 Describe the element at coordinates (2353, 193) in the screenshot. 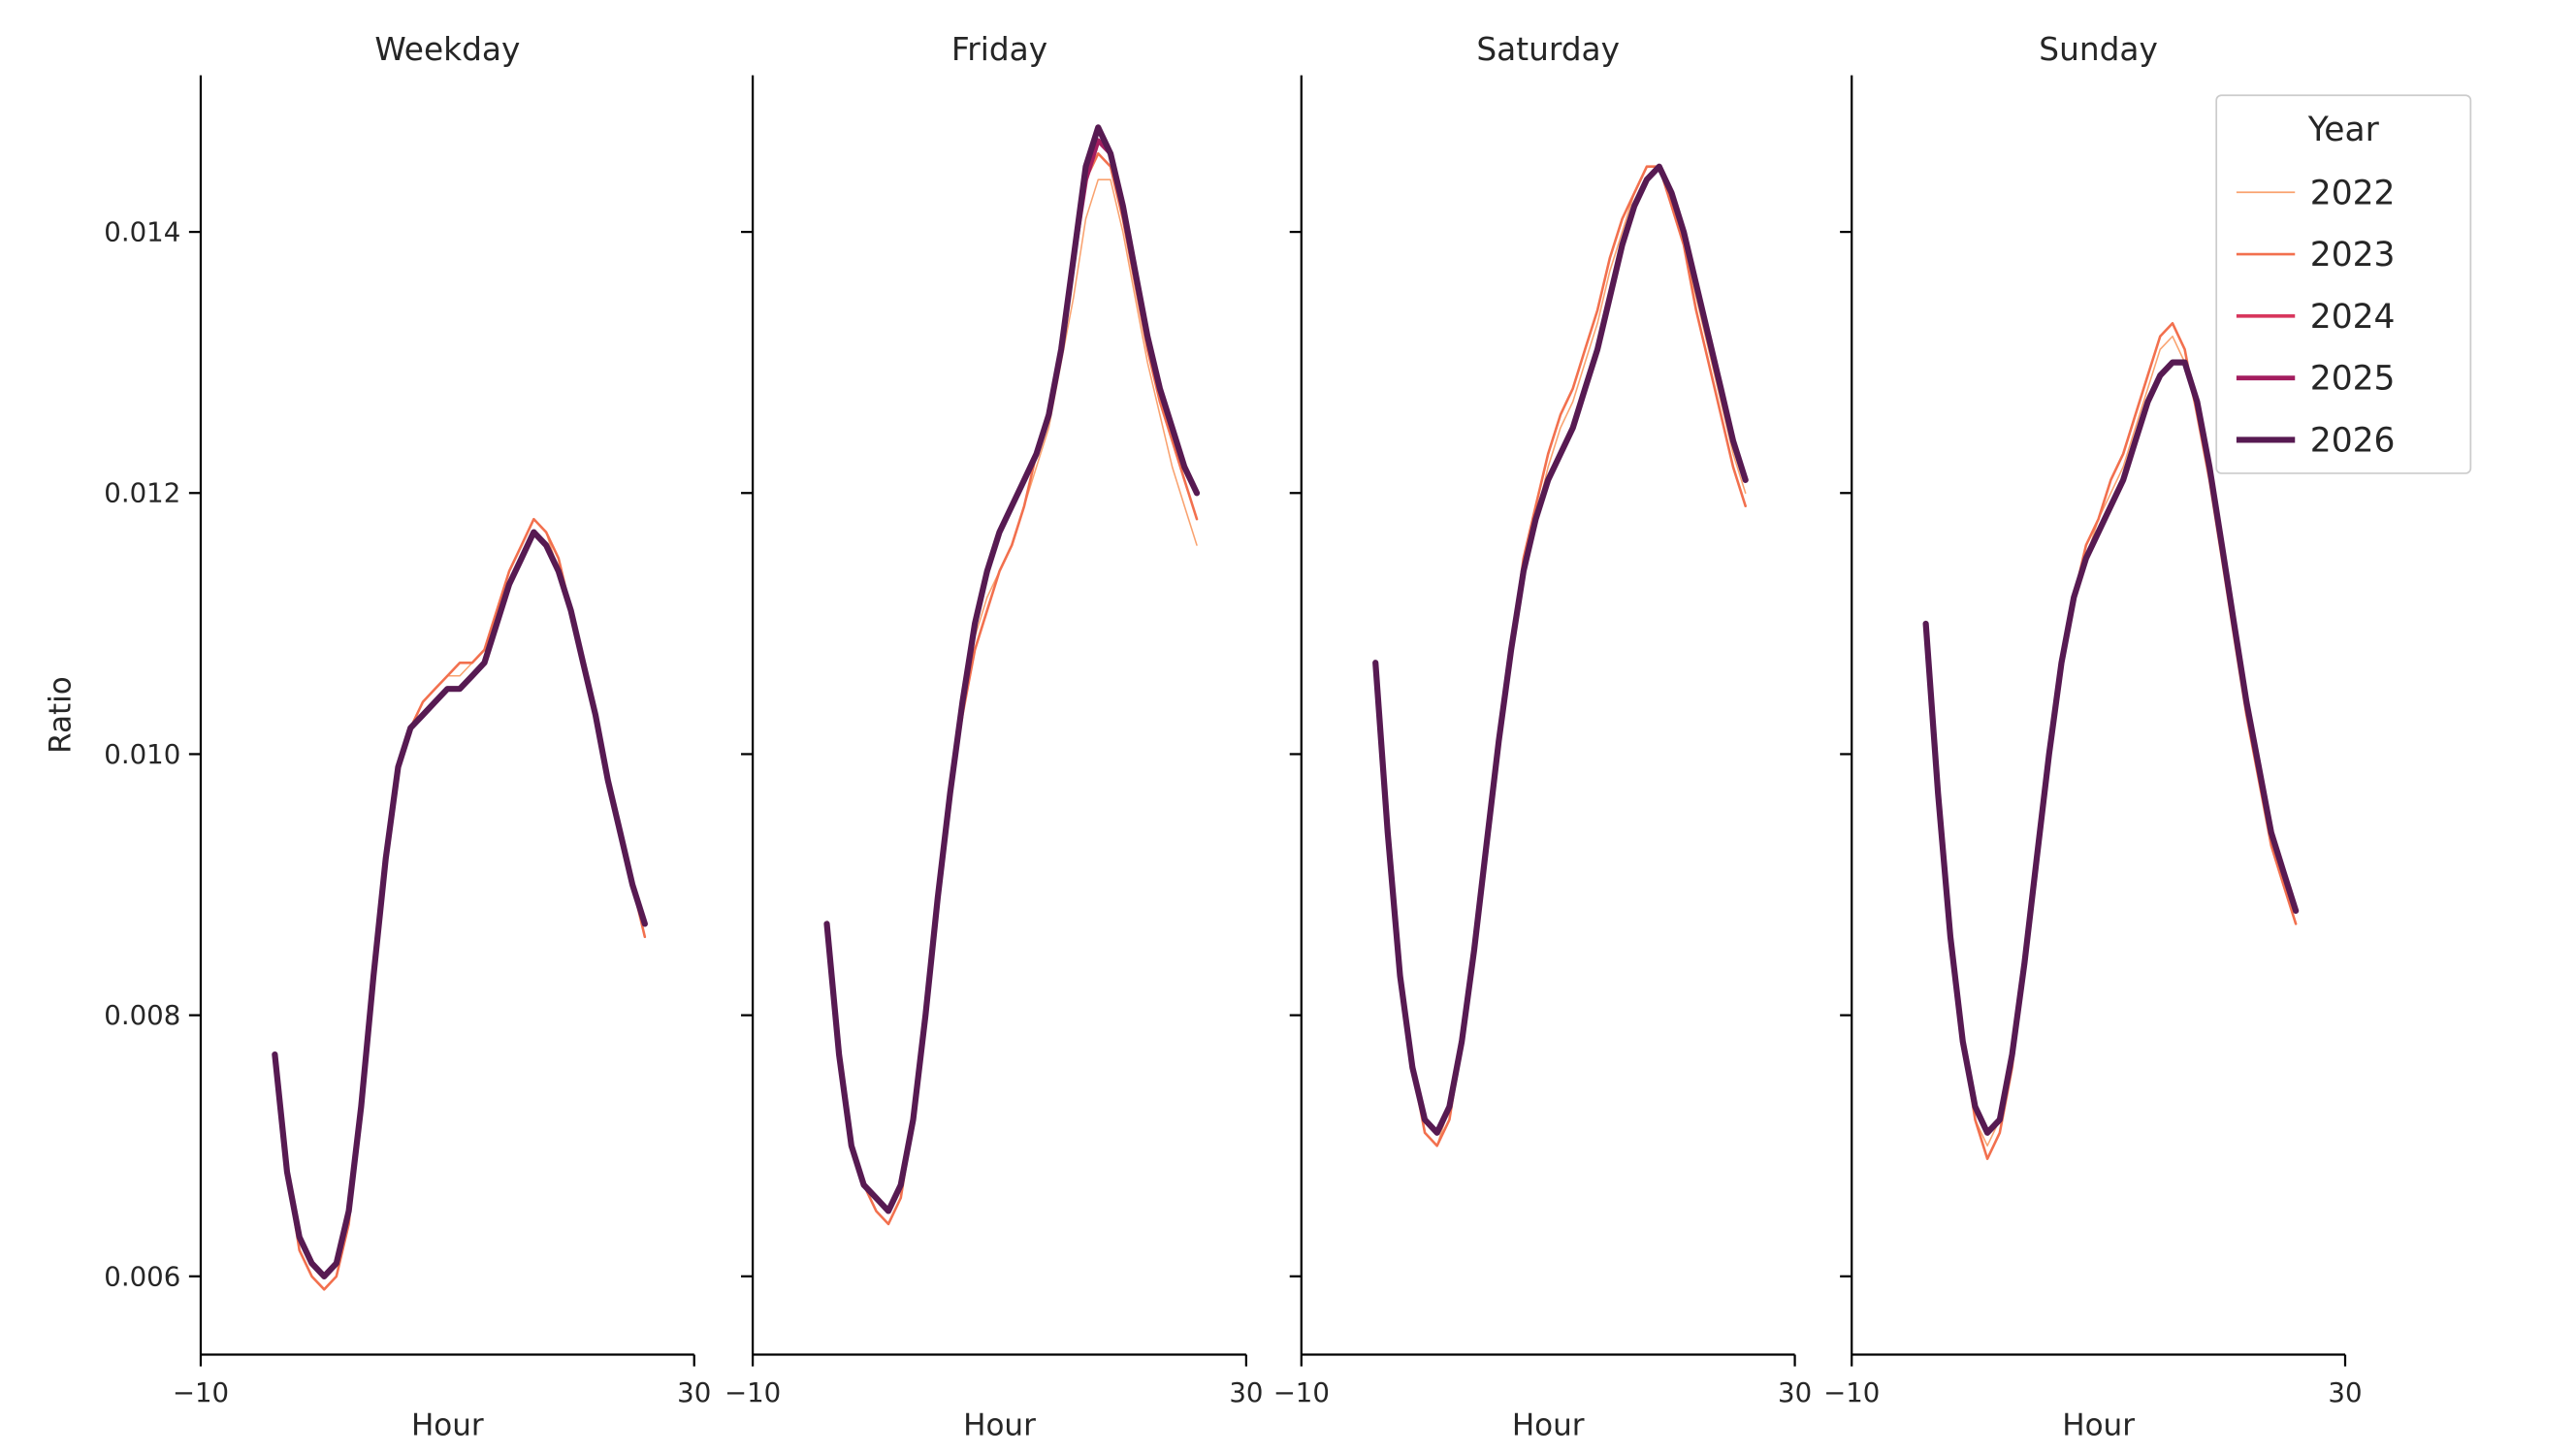

I see `legend-entry-label: 2022` at that location.